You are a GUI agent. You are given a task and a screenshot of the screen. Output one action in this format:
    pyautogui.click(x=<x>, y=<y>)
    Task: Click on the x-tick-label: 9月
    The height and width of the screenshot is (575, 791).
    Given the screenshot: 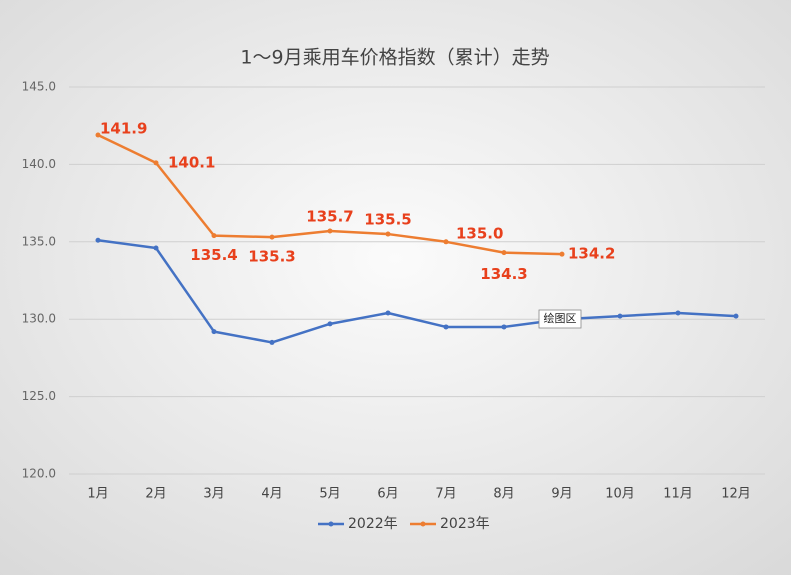 What is the action you would take?
    pyautogui.click(x=561, y=494)
    